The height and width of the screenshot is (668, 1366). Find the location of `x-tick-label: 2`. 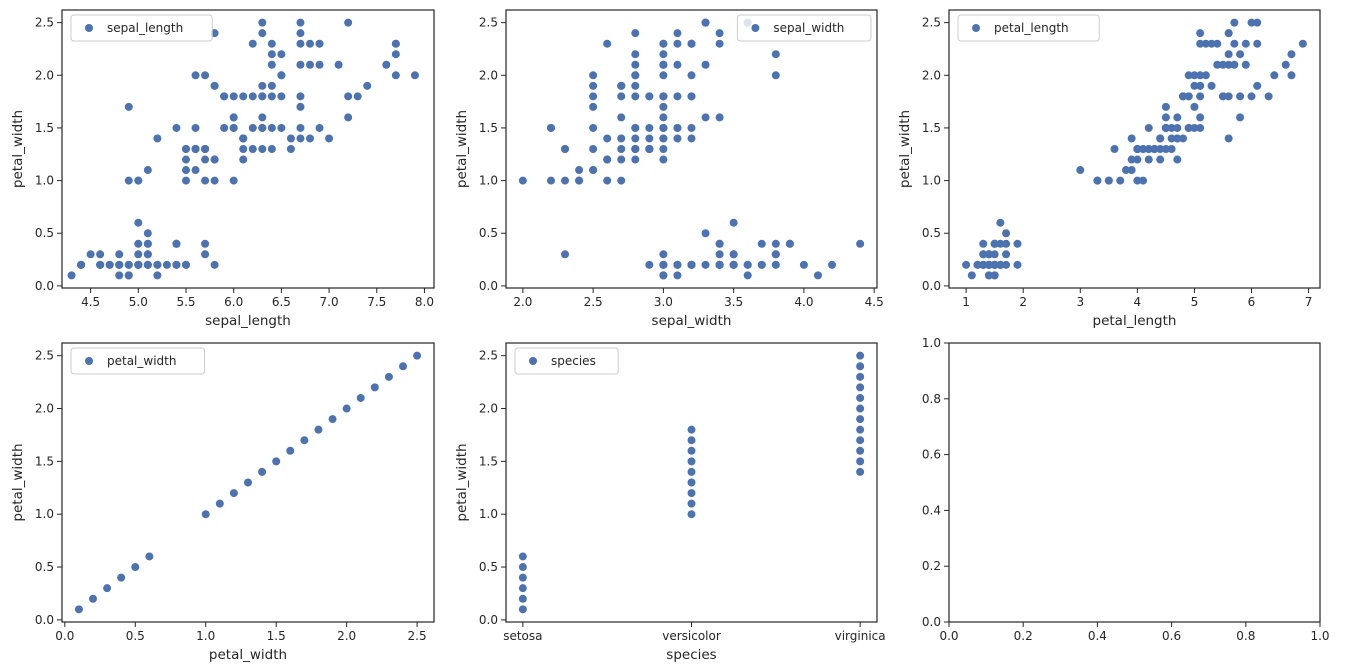

x-tick-label: 2 is located at coordinates (1023, 302).